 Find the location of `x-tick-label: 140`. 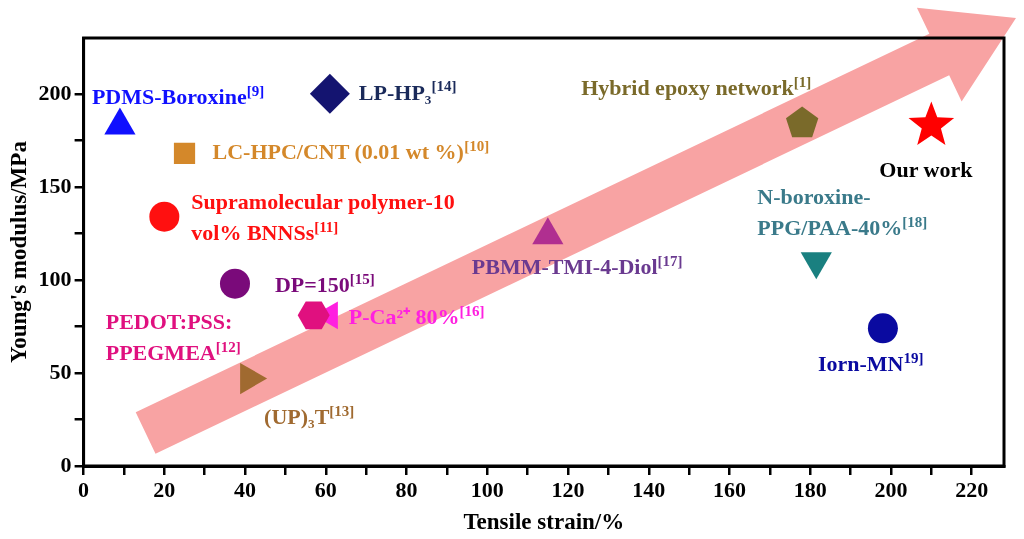

x-tick-label: 140 is located at coordinates (649, 489).